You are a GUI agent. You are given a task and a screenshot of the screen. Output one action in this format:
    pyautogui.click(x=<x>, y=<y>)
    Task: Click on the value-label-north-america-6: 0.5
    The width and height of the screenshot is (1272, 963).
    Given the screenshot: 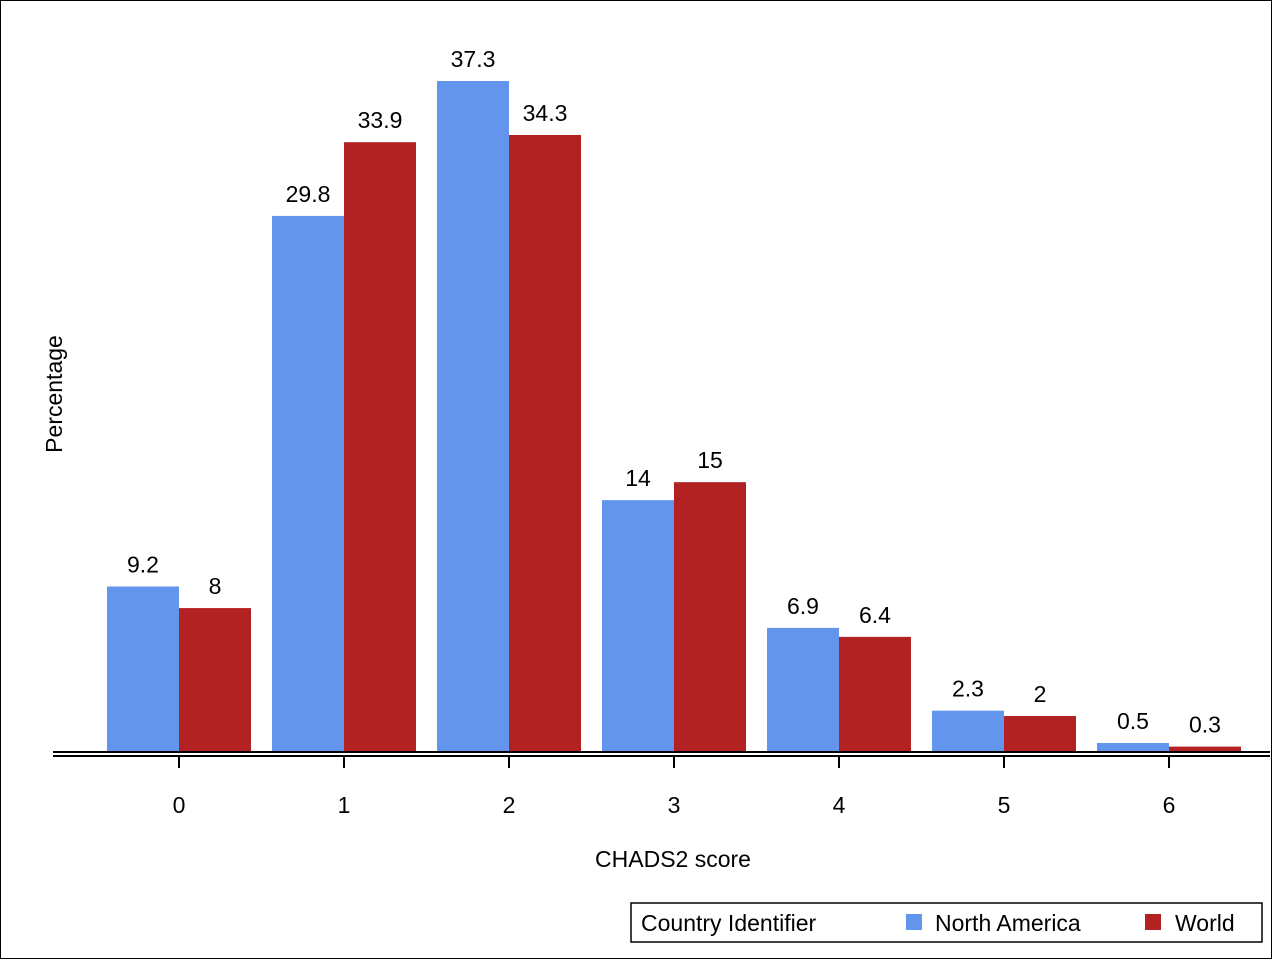 What is the action you would take?
    pyautogui.click(x=1133, y=721)
    